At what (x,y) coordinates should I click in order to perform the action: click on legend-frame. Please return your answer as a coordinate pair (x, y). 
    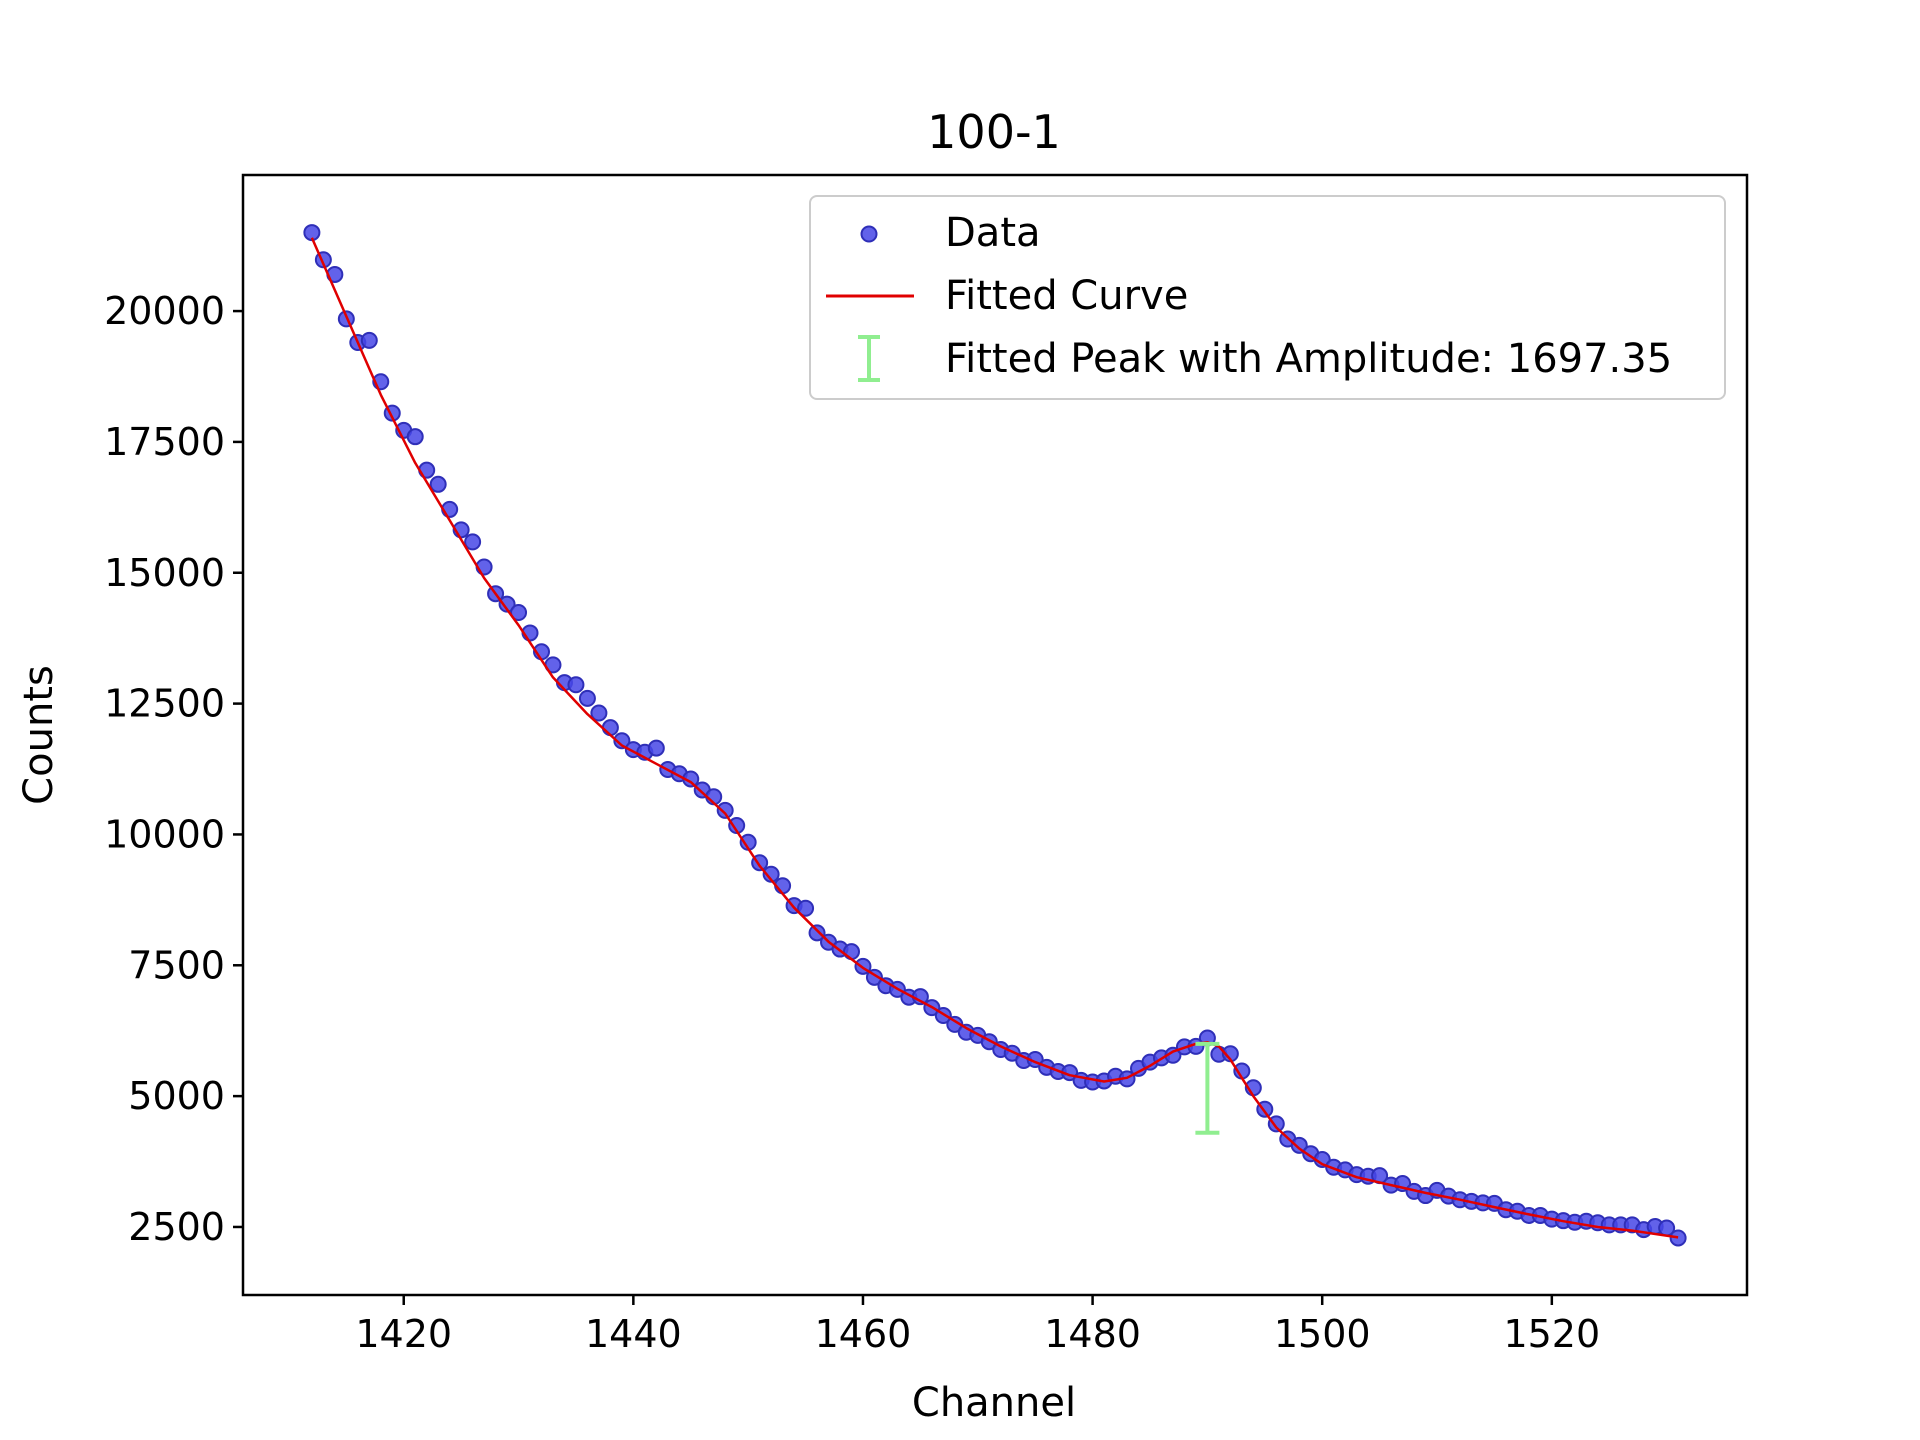
    Looking at the image, I should click on (1267, 297).